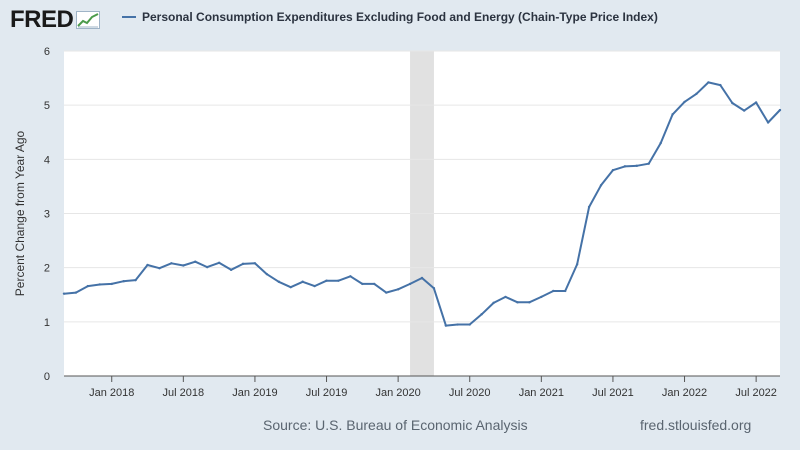 The width and height of the screenshot is (800, 450). Describe the element at coordinates (684, 393) in the screenshot. I see `x-tick-label: Jan 2022` at that location.